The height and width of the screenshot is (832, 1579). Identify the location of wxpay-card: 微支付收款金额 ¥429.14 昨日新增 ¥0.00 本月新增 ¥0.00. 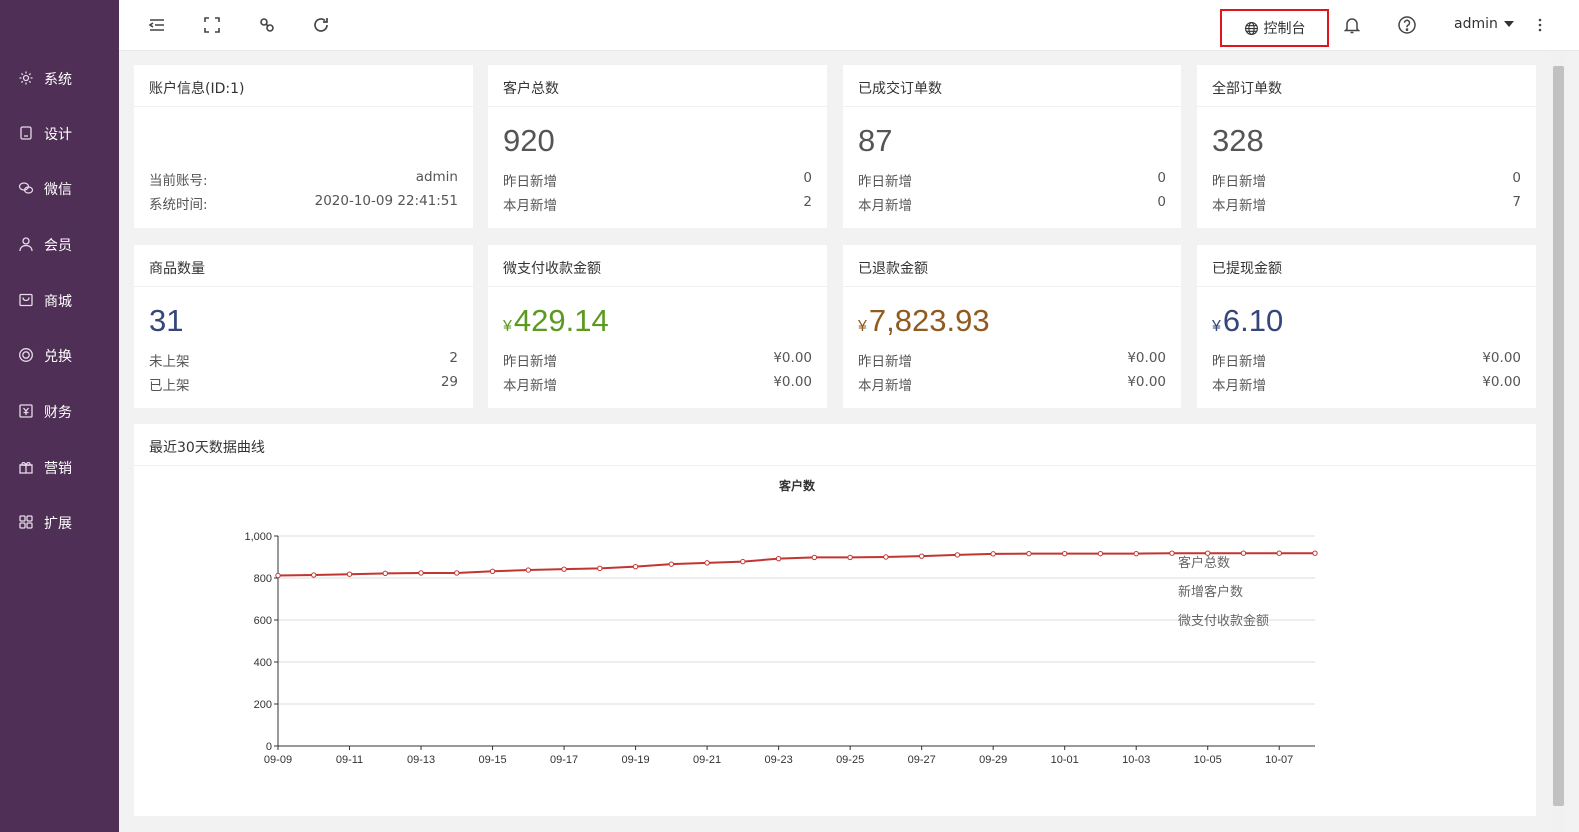
(657, 326).